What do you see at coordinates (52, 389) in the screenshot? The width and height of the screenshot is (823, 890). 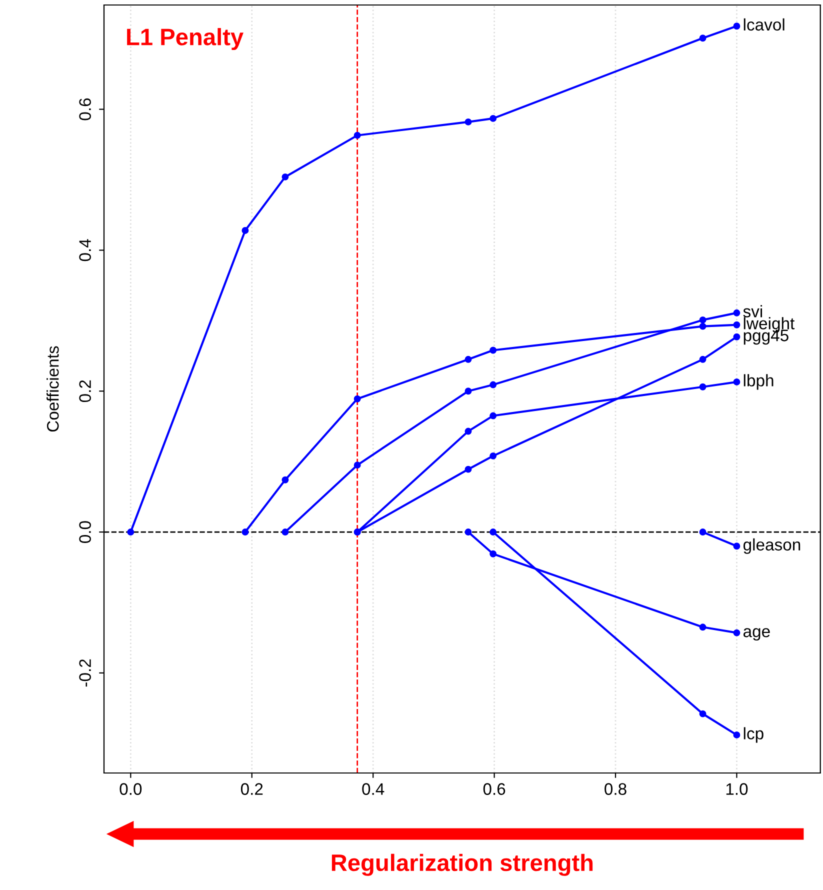 I see `y-axis-title: Coefficients` at bounding box center [52, 389].